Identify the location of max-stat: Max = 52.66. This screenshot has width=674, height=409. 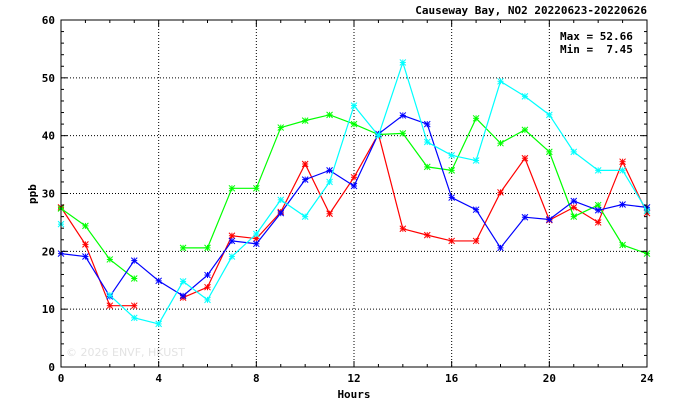
(596, 36).